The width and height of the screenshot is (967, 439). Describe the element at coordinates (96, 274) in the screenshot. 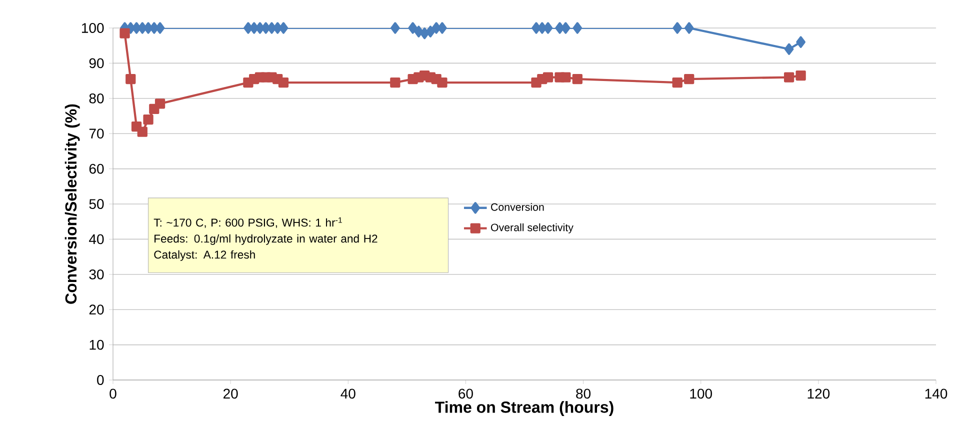

I see `y-tick-label: 30` at that location.